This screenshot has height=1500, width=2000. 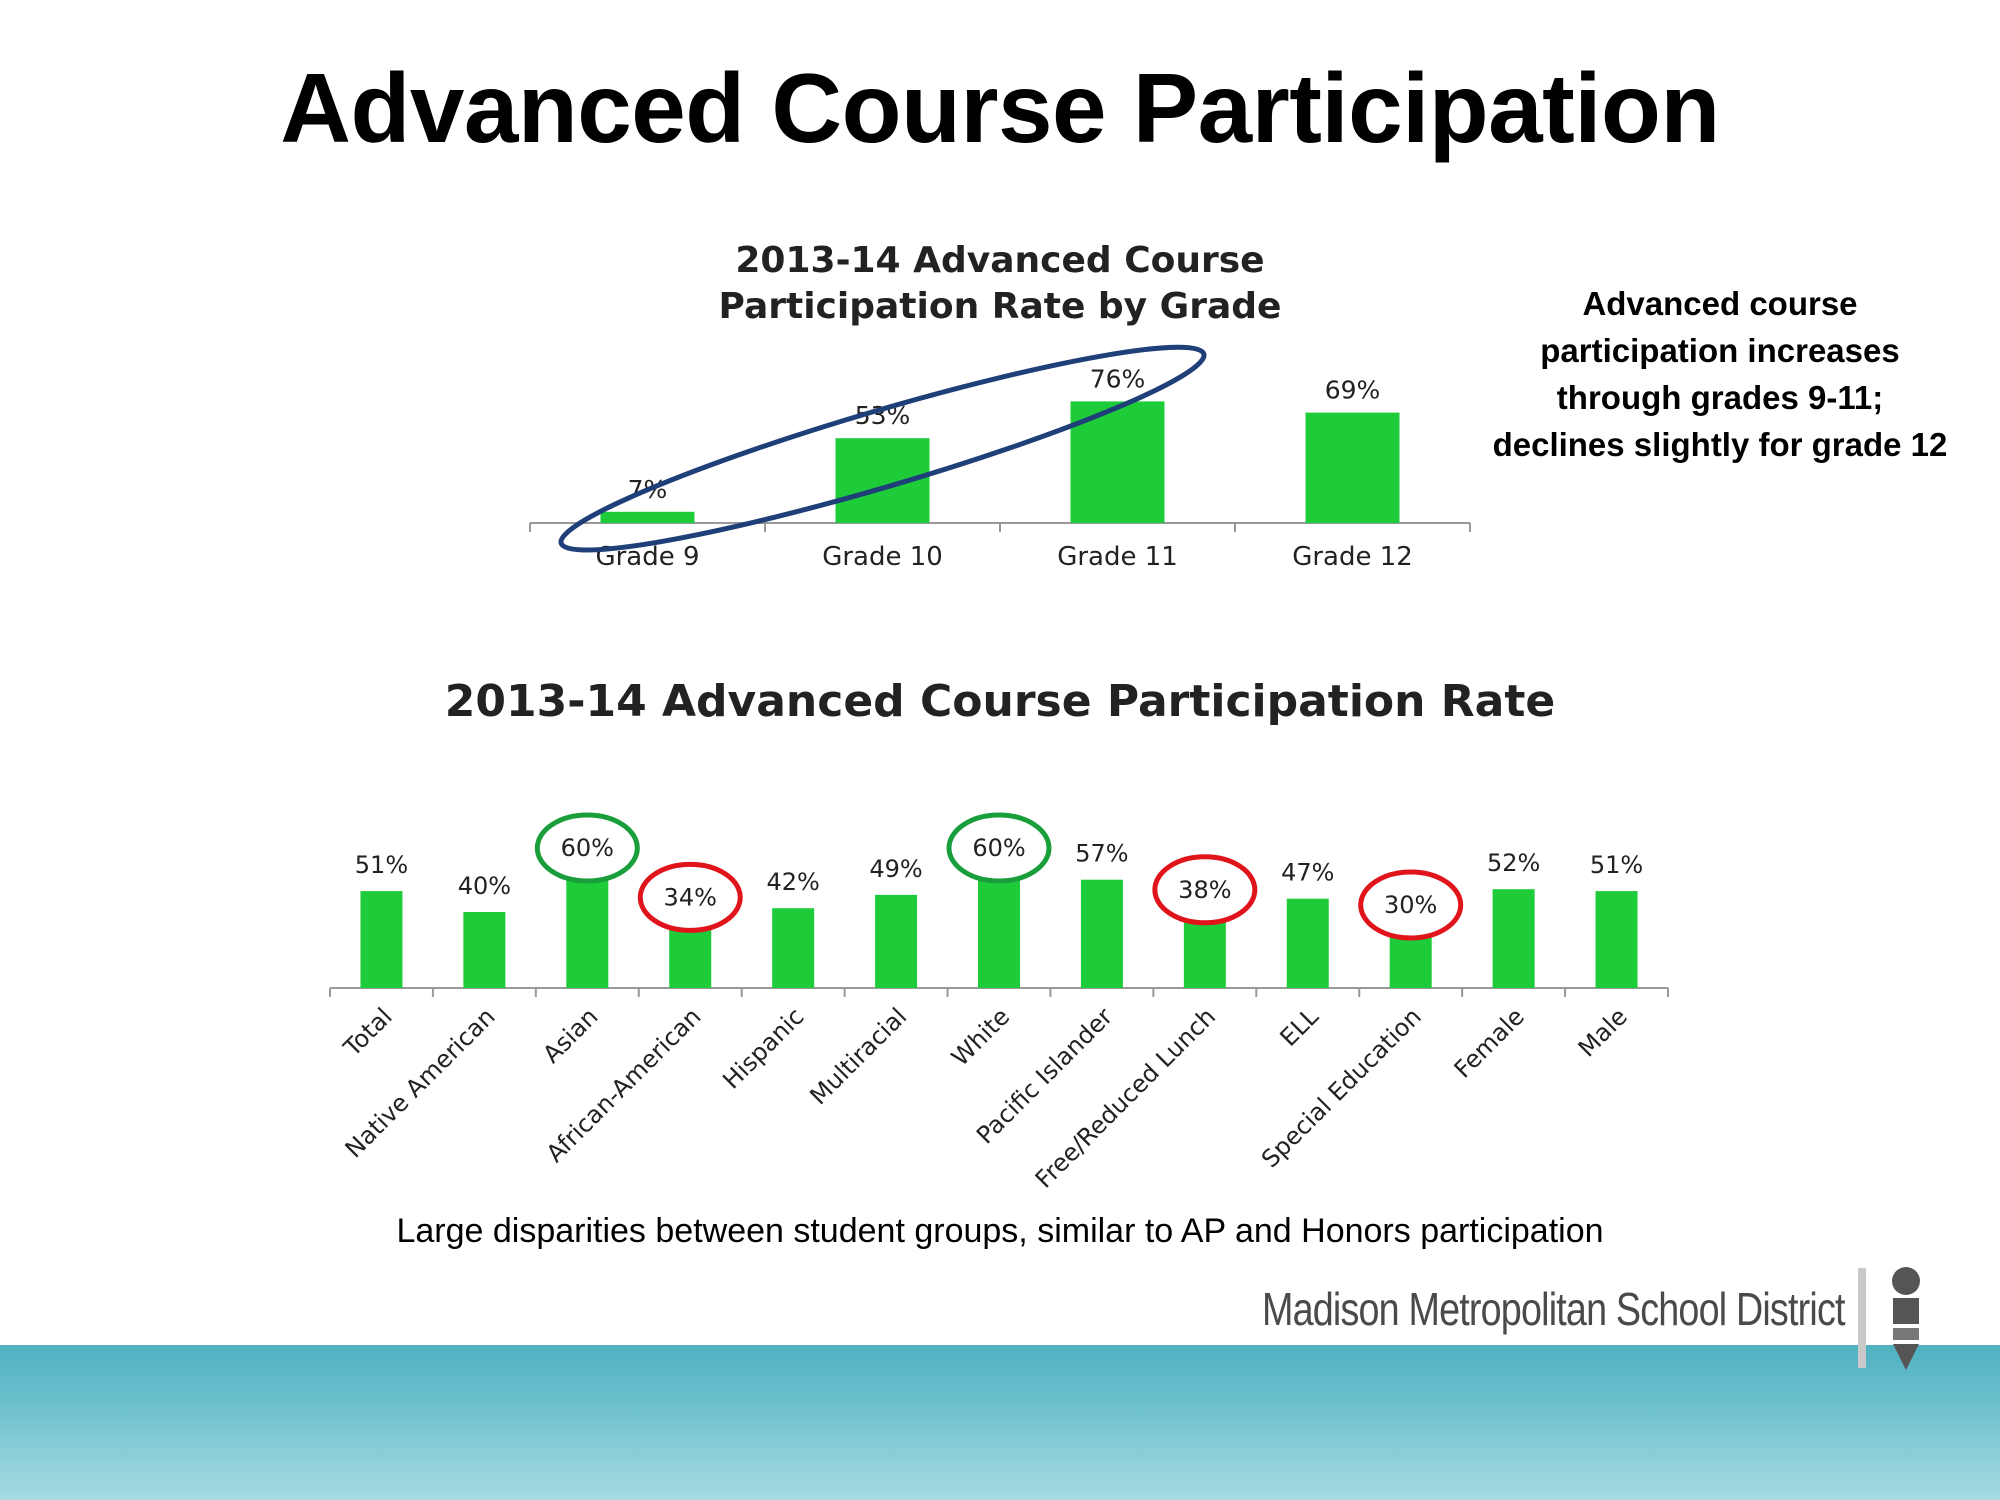 I want to click on group-category-label: Asian, so click(x=570, y=1035).